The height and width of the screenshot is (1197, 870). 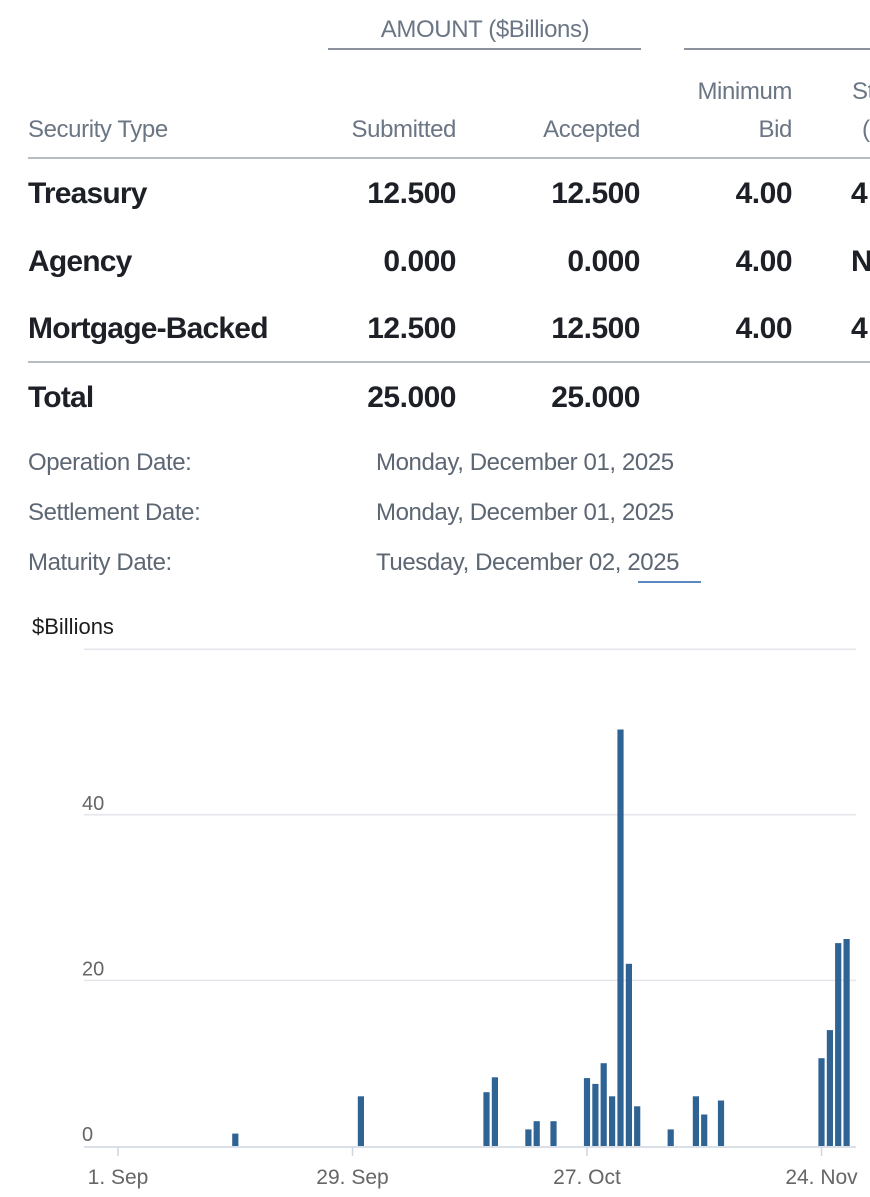 I want to click on y-tick-label: 40, so click(x=93, y=804).